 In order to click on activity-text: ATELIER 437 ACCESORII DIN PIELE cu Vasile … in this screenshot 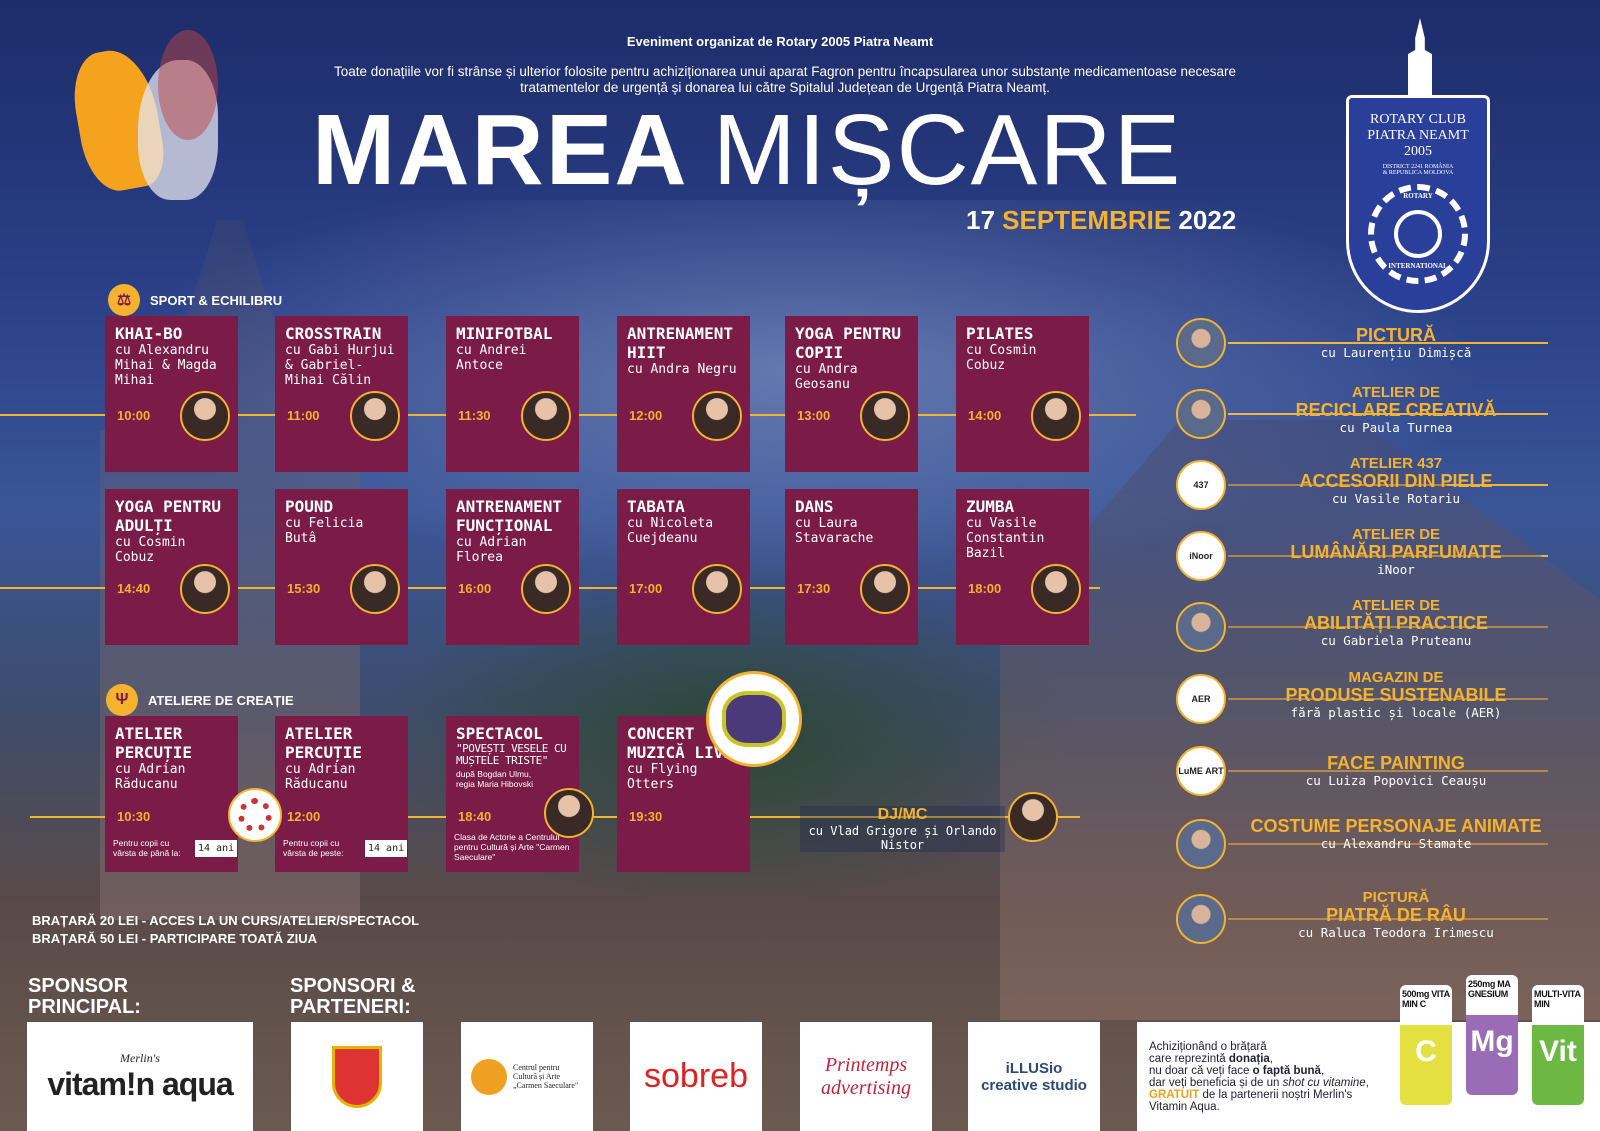, I will do `click(1396, 481)`.